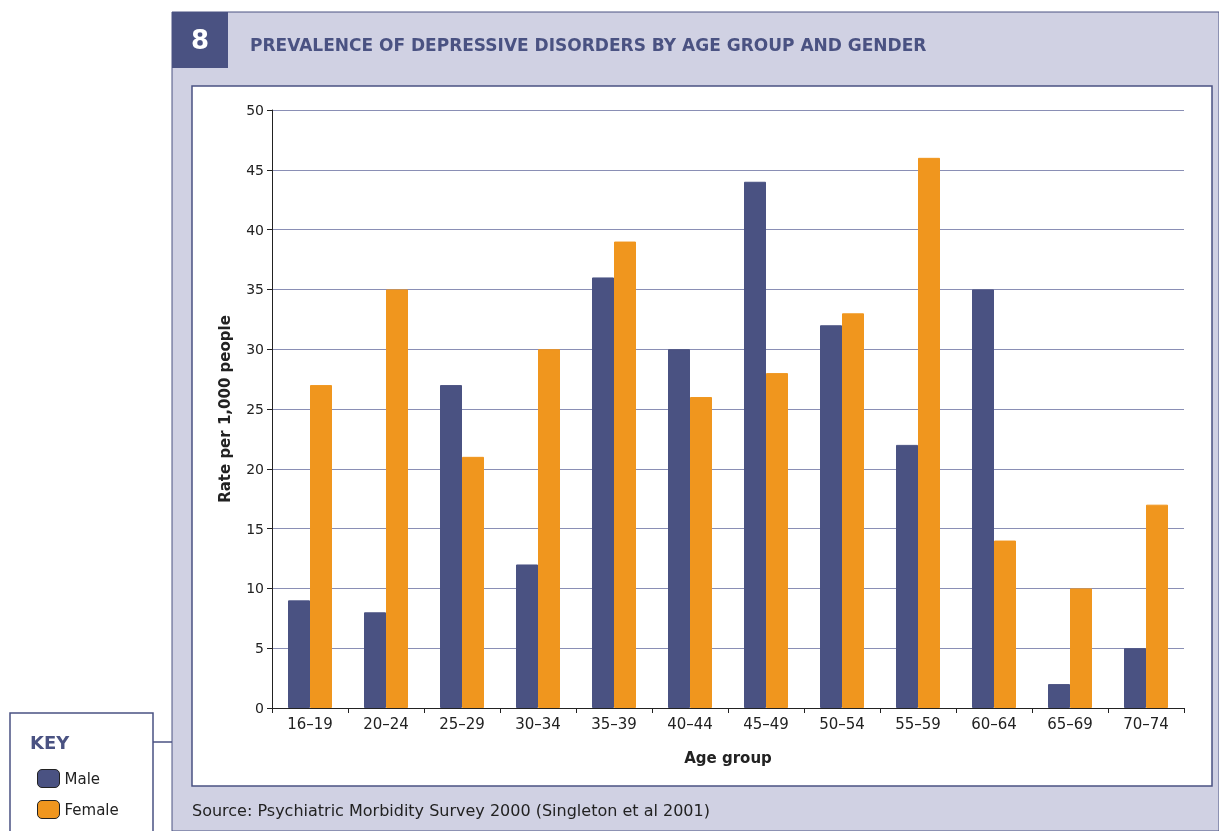  What do you see at coordinates (1070, 723) in the screenshot?
I see `x-tick-label: 65–69` at bounding box center [1070, 723].